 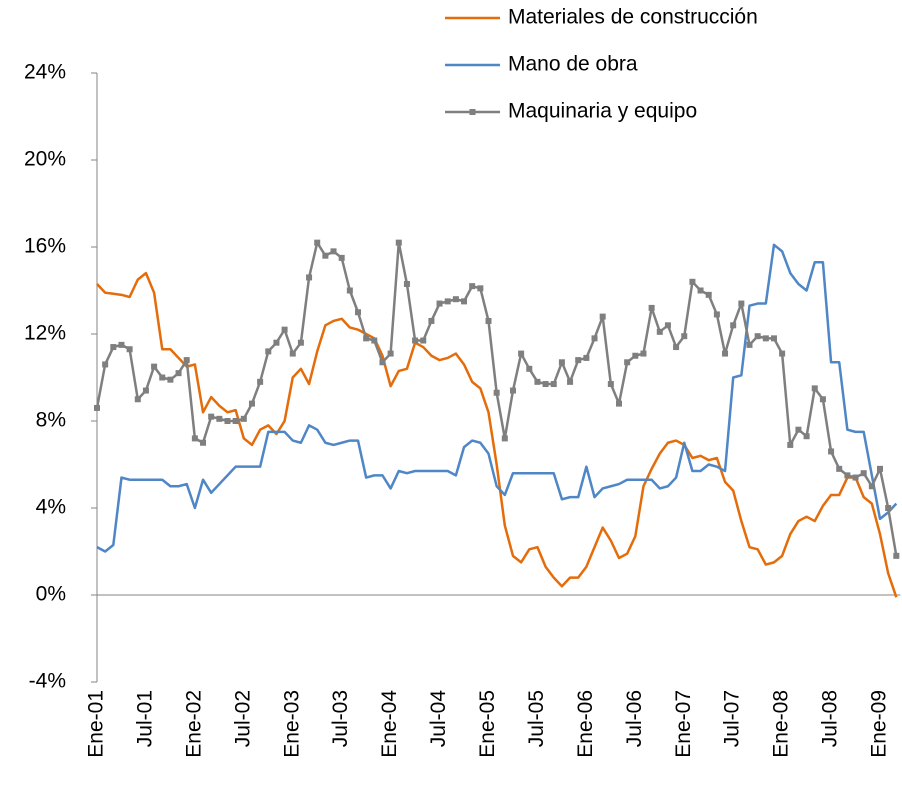 I want to click on legend-label: Mano de obra, so click(x=573, y=64).